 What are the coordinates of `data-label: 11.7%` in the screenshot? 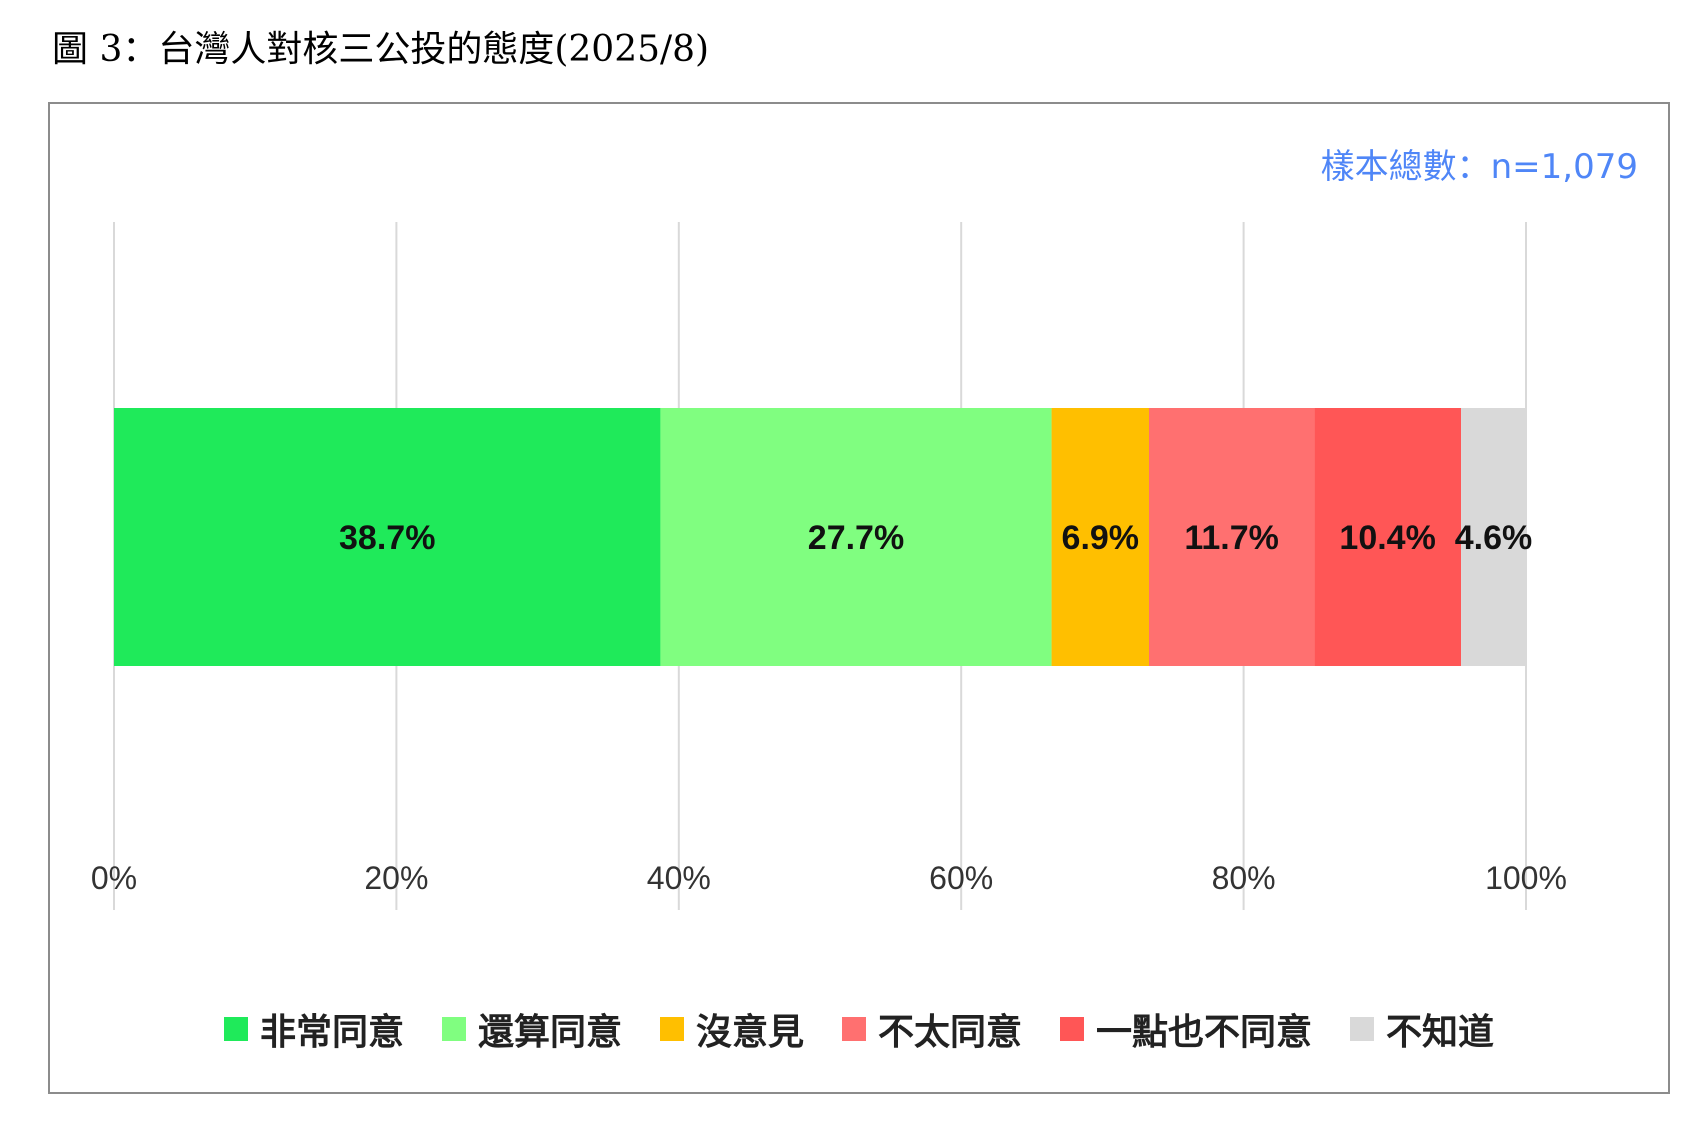 It's located at (1231, 538).